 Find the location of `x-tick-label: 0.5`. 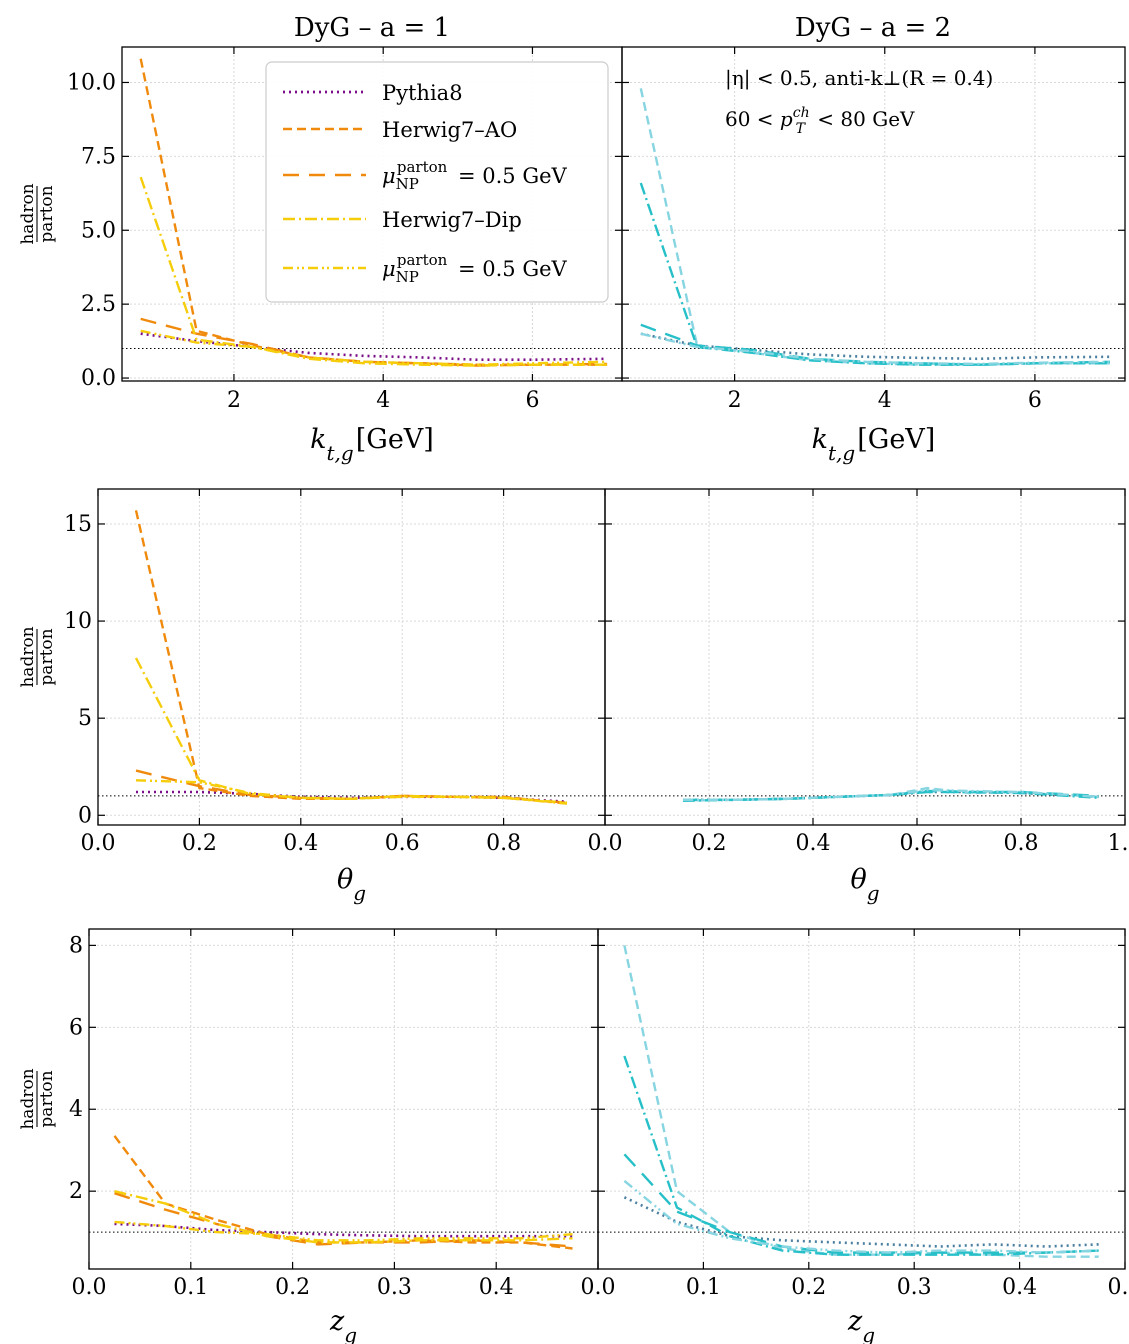

x-tick-label: 0.5 is located at coordinates (1118, 1287).